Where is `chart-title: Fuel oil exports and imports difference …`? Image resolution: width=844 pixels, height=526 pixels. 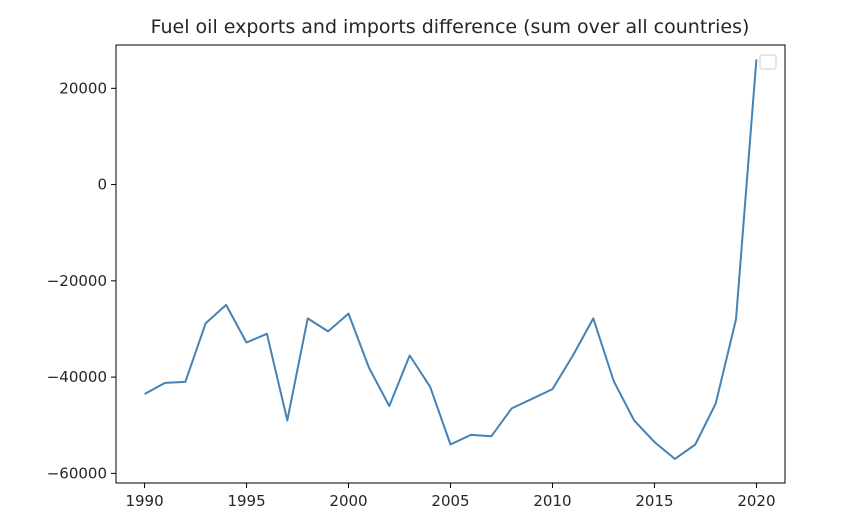 chart-title: Fuel oil exports and imports difference … is located at coordinates (450, 27).